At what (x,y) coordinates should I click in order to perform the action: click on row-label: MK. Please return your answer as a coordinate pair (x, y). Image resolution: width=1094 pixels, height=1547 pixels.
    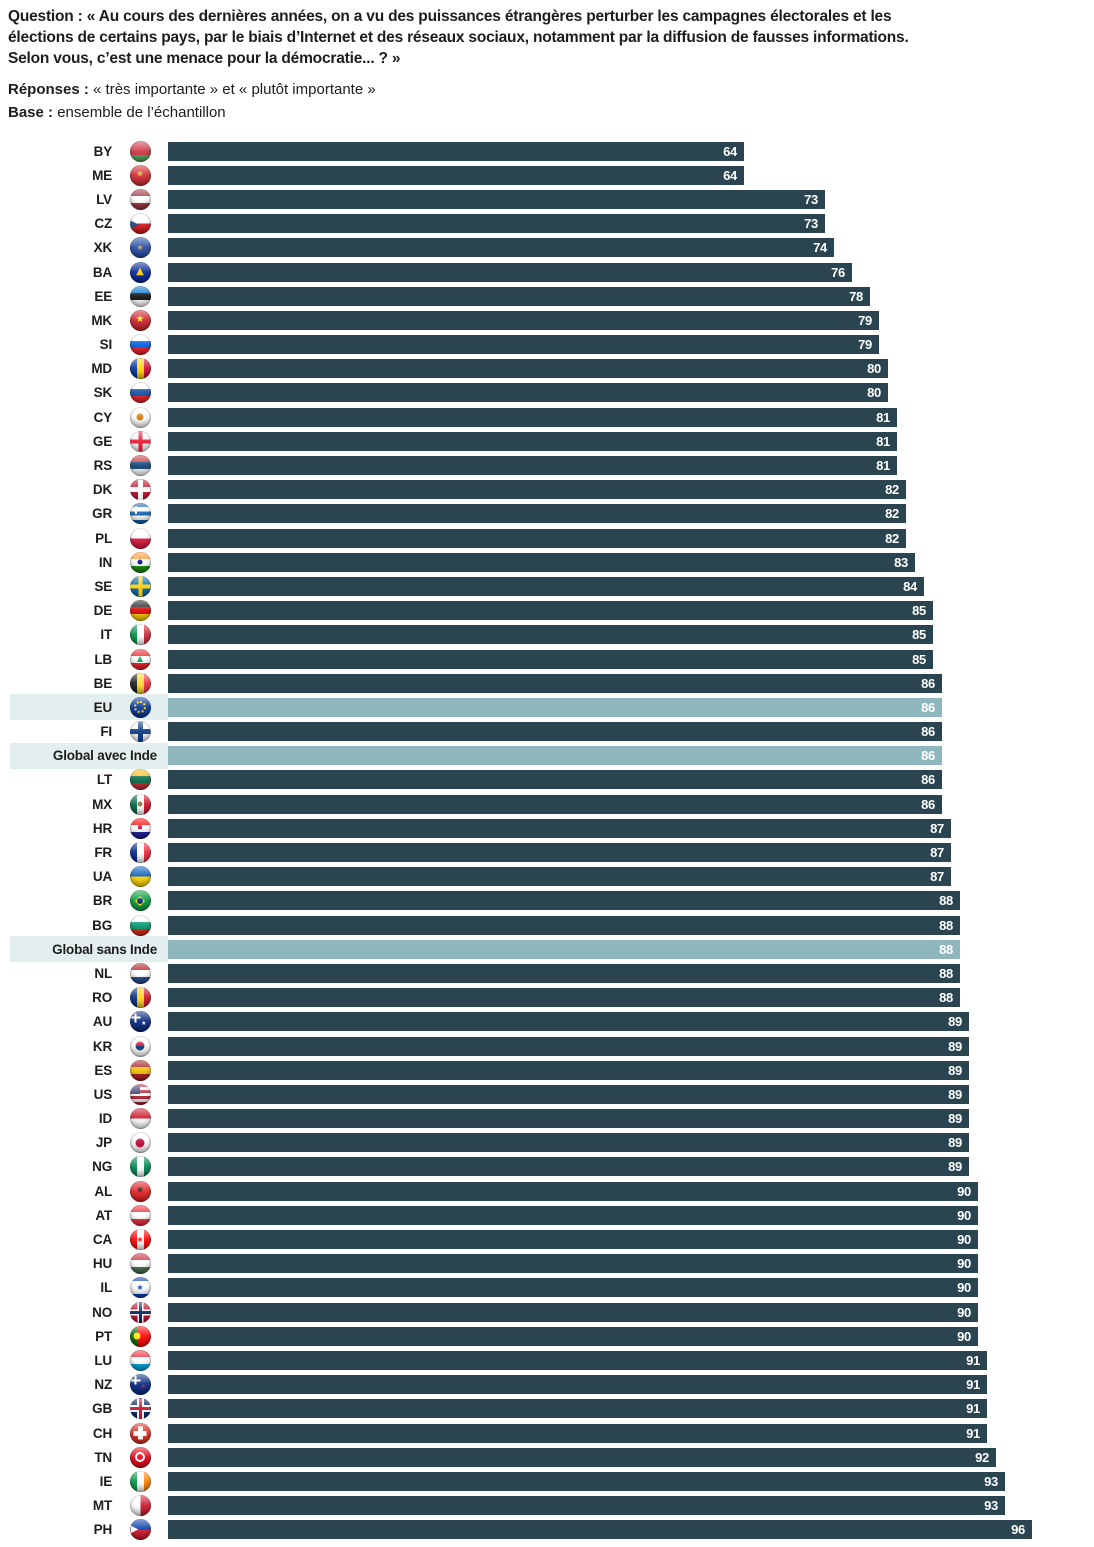
    Looking at the image, I should click on (101, 320).